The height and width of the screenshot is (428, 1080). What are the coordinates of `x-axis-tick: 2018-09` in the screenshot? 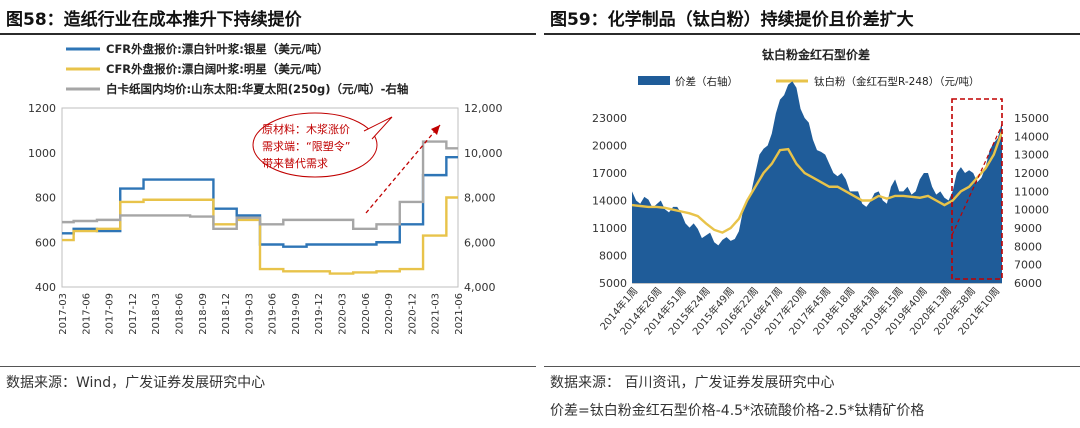 It's located at (203, 314).